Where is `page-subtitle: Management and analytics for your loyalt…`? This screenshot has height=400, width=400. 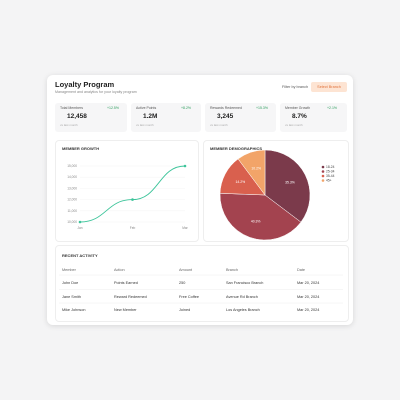 page-subtitle: Management and analytics for your loyalt… is located at coordinates (96, 92).